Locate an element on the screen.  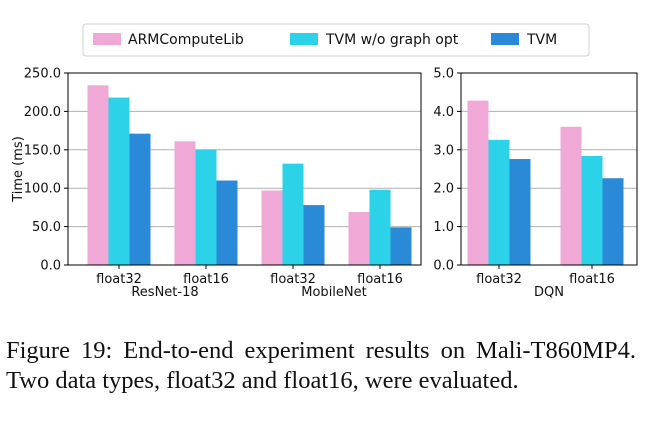
chart2-ytick-label: 0.0 is located at coordinates (443, 266).